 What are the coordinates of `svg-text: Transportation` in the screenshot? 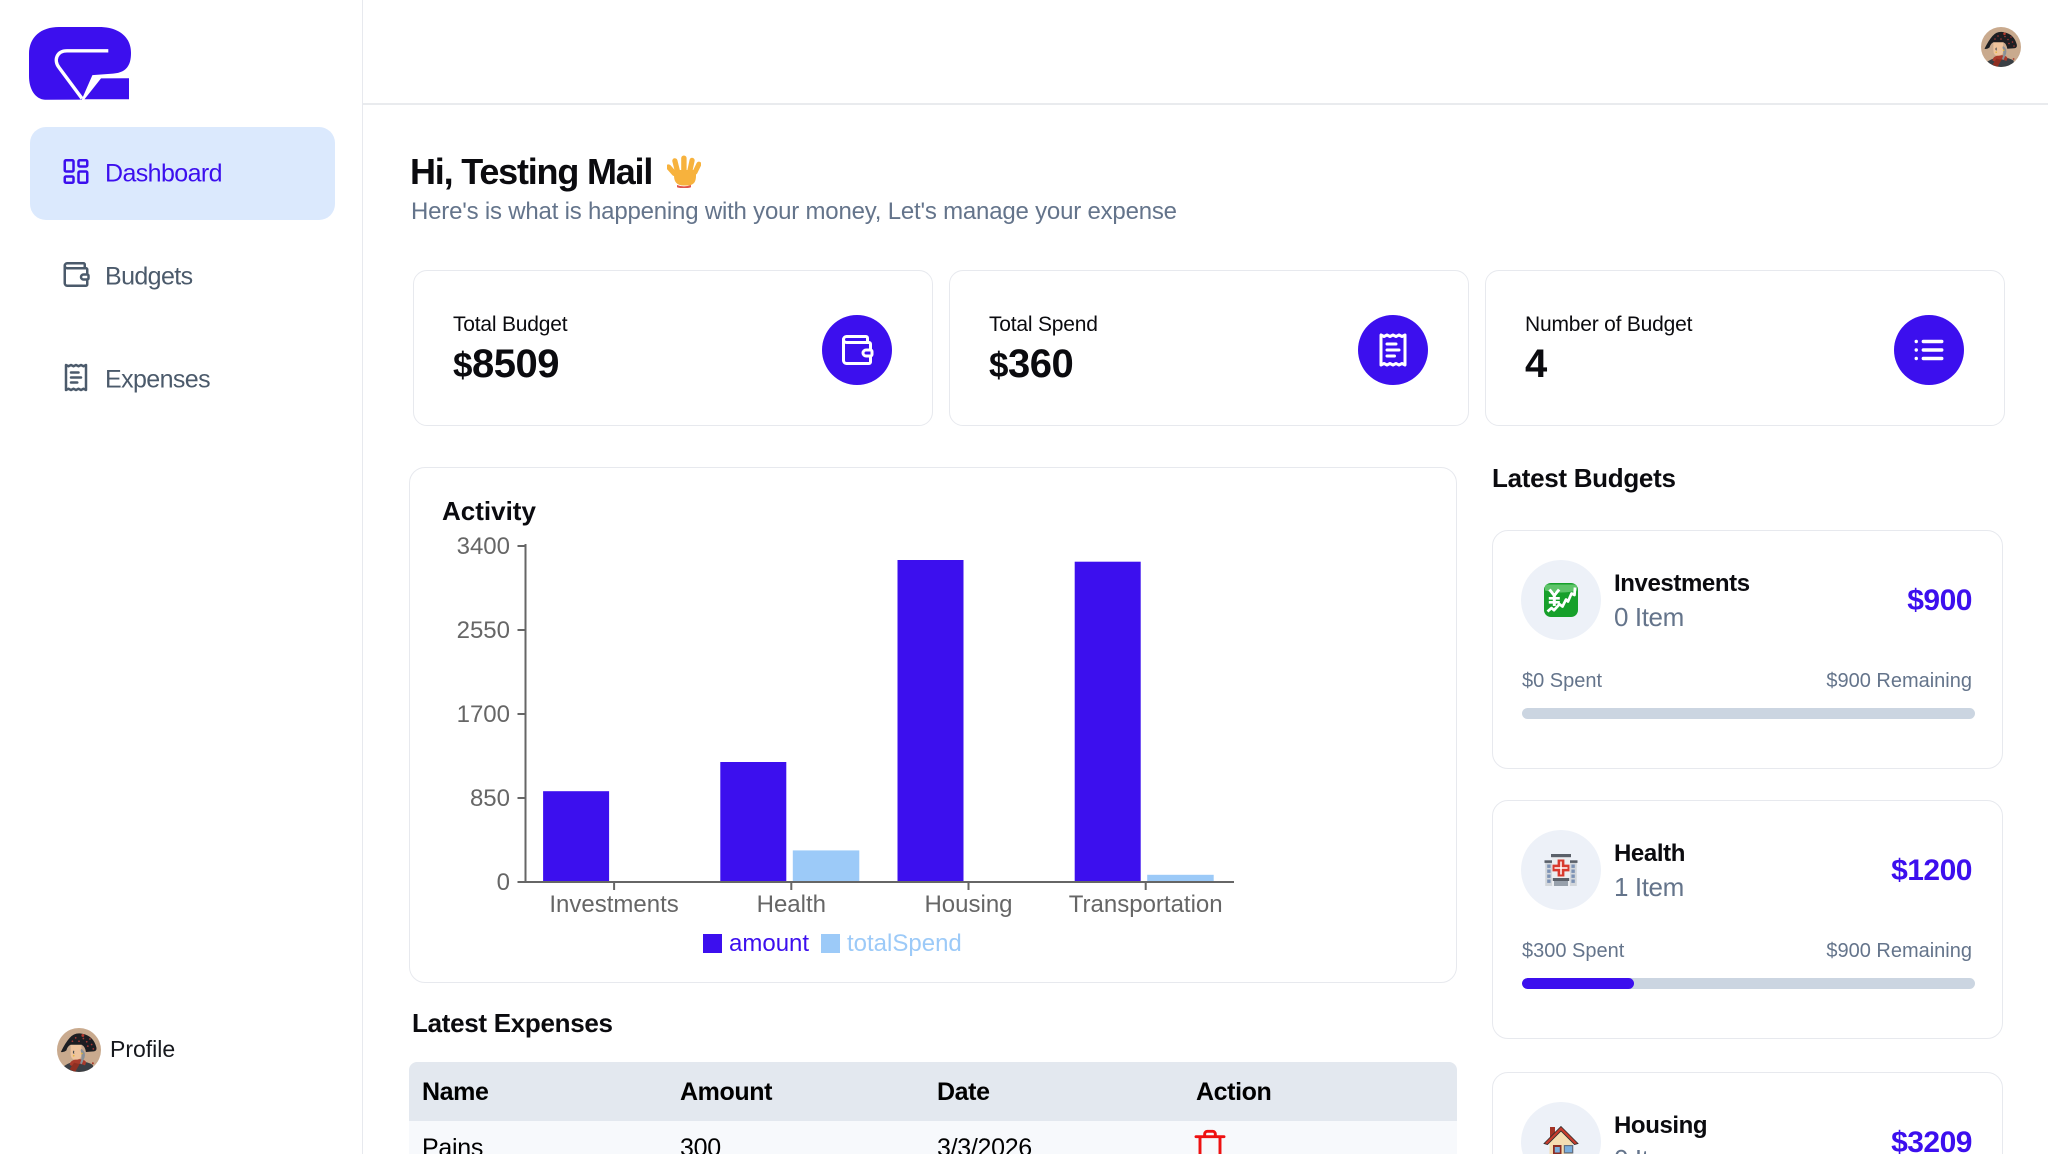 It's located at (1146, 904).